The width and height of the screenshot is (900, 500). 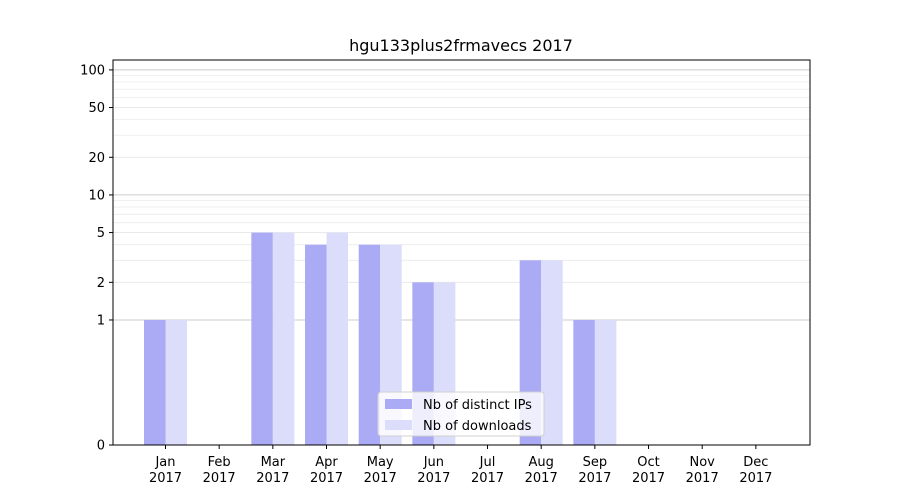 What do you see at coordinates (477, 405) in the screenshot?
I see `legend-label: Nb of distinct IPs` at bounding box center [477, 405].